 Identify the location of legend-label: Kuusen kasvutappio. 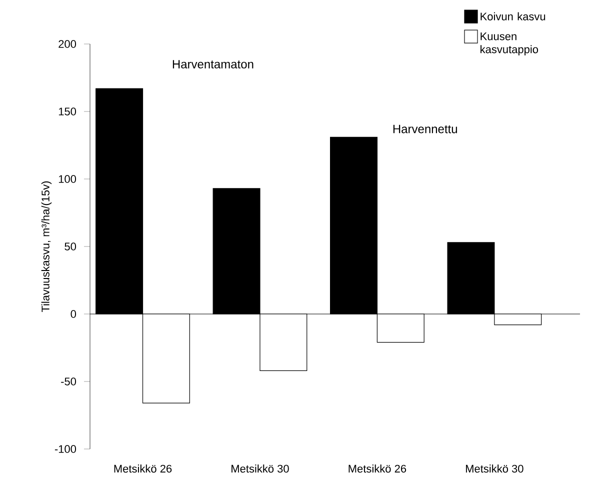
(509, 44).